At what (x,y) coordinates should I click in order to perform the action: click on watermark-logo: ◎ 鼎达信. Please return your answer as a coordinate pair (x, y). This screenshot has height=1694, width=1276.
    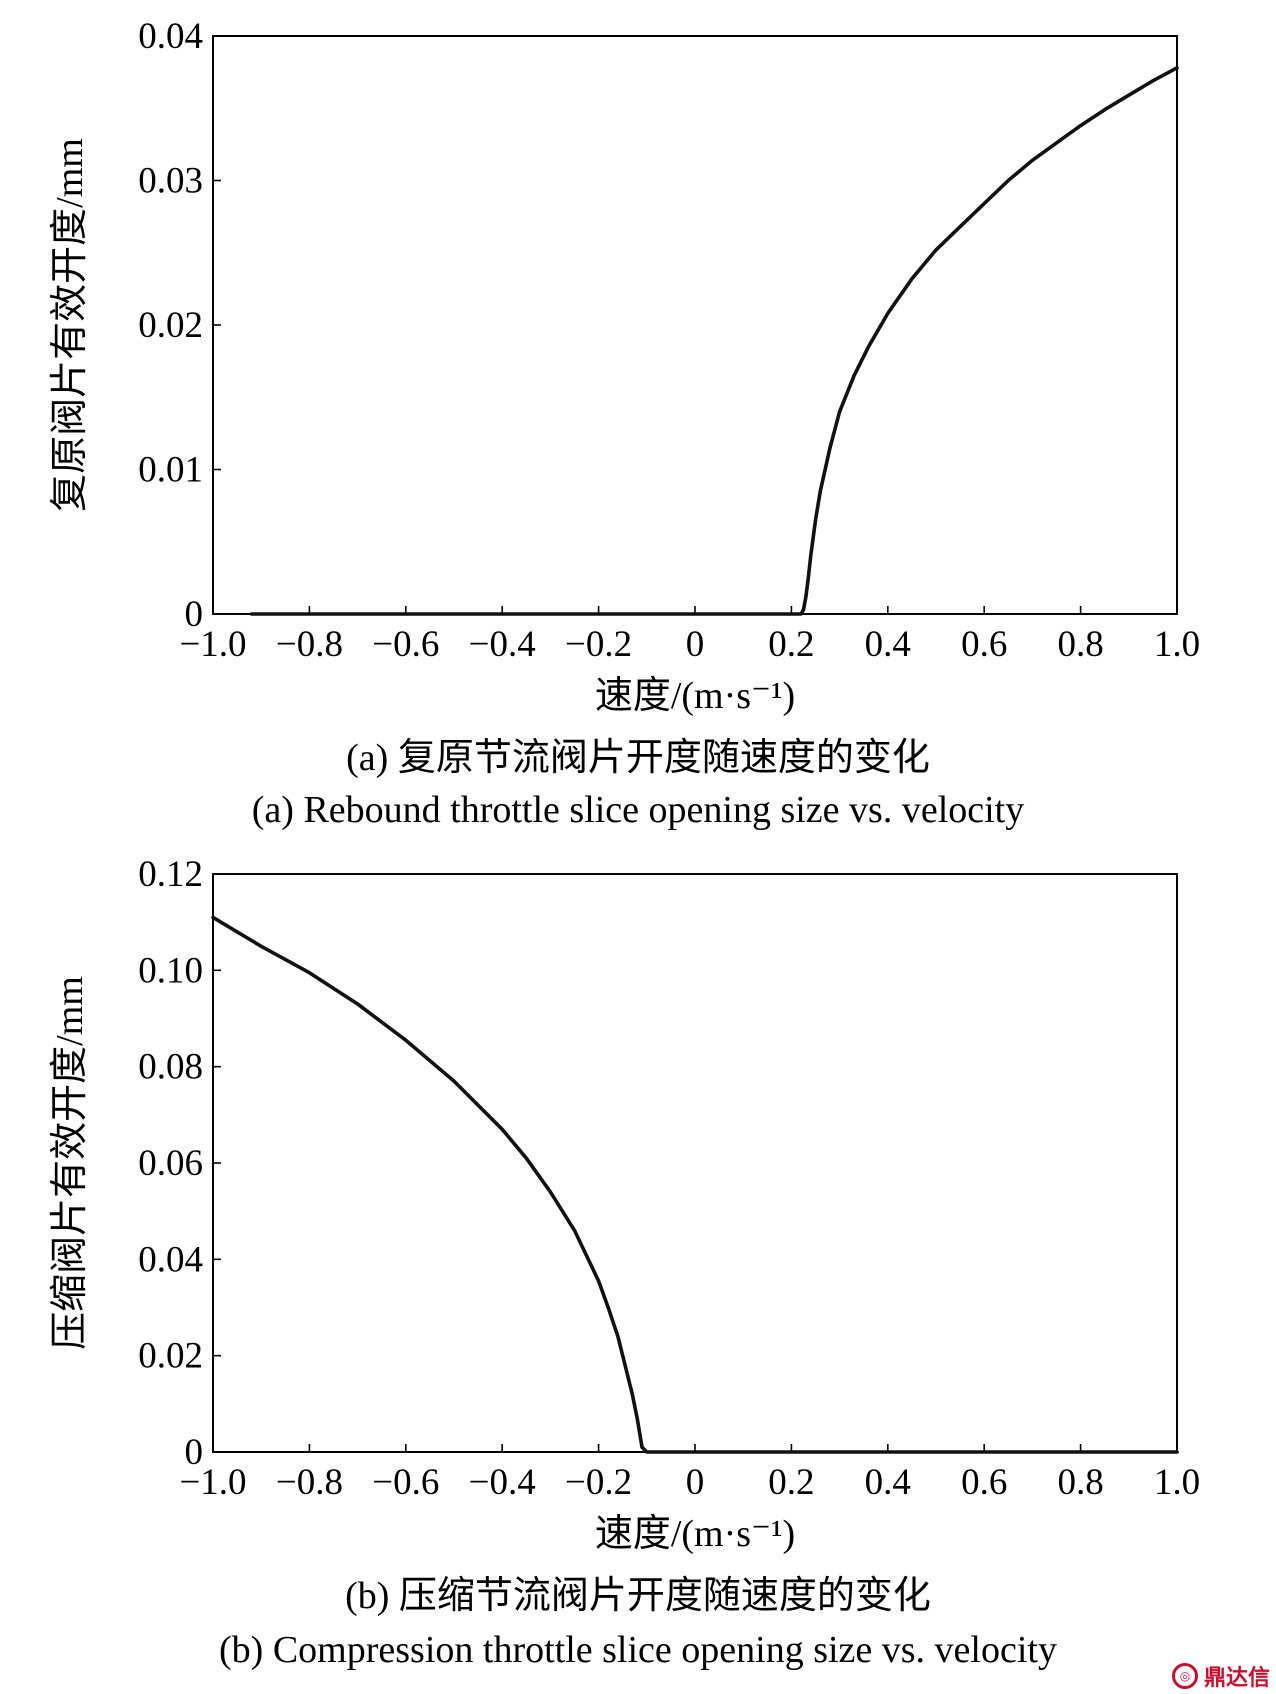
    Looking at the image, I should click on (1220, 1676).